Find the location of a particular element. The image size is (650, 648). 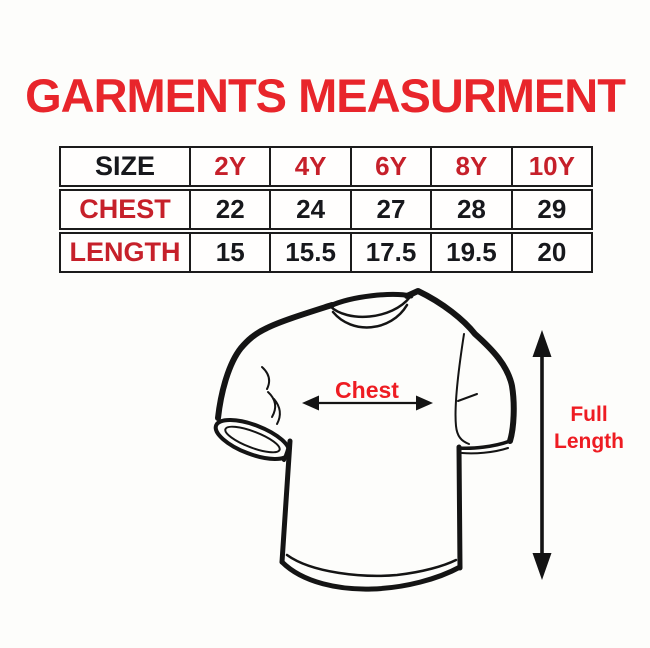

table-row-chest: CHEST 22 24 27 28 29 is located at coordinates (326, 209).